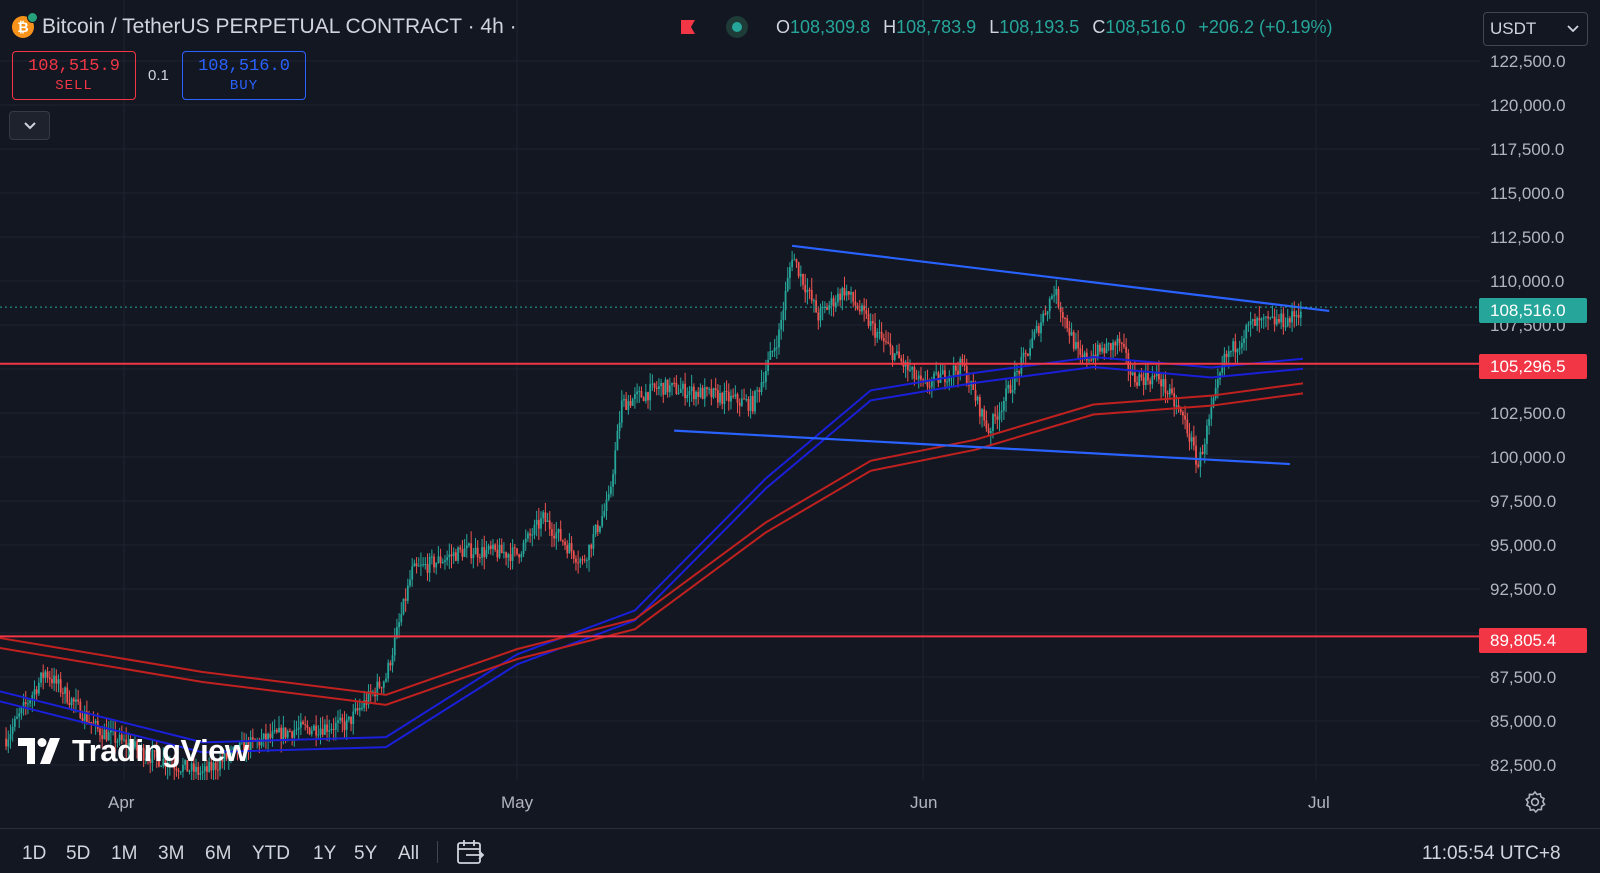 This screenshot has height=873, width=1600. What do you see at coordinates (244, 75) in the screenshot?
I see `buy-button: 108,516.0 BUY` at bounding box center [244, 75].